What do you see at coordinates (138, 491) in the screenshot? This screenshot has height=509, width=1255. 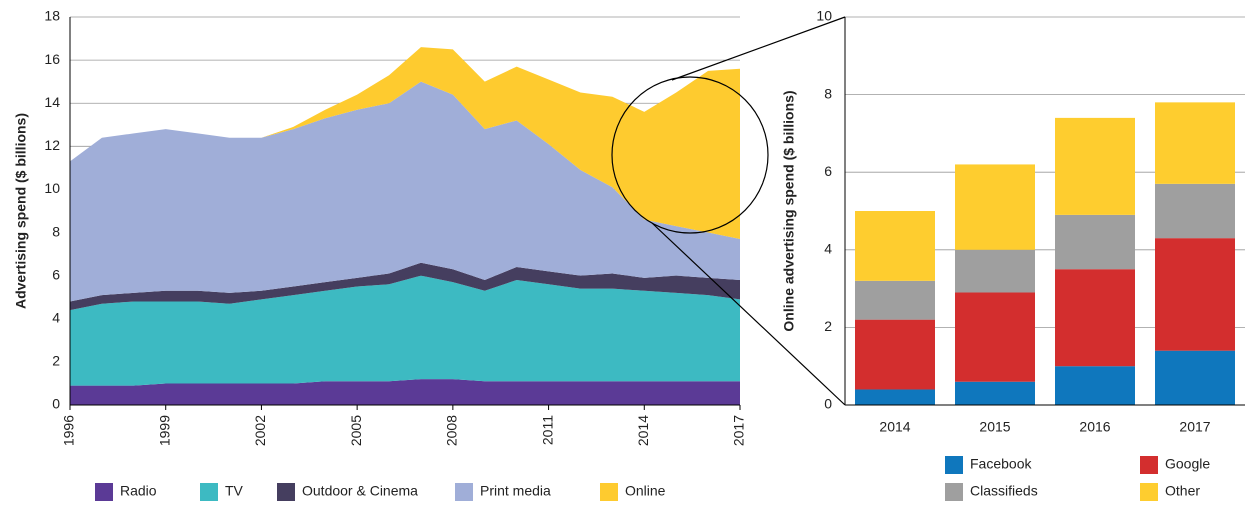 I see `legend-label: Radio` at bounding box center [138, 491].